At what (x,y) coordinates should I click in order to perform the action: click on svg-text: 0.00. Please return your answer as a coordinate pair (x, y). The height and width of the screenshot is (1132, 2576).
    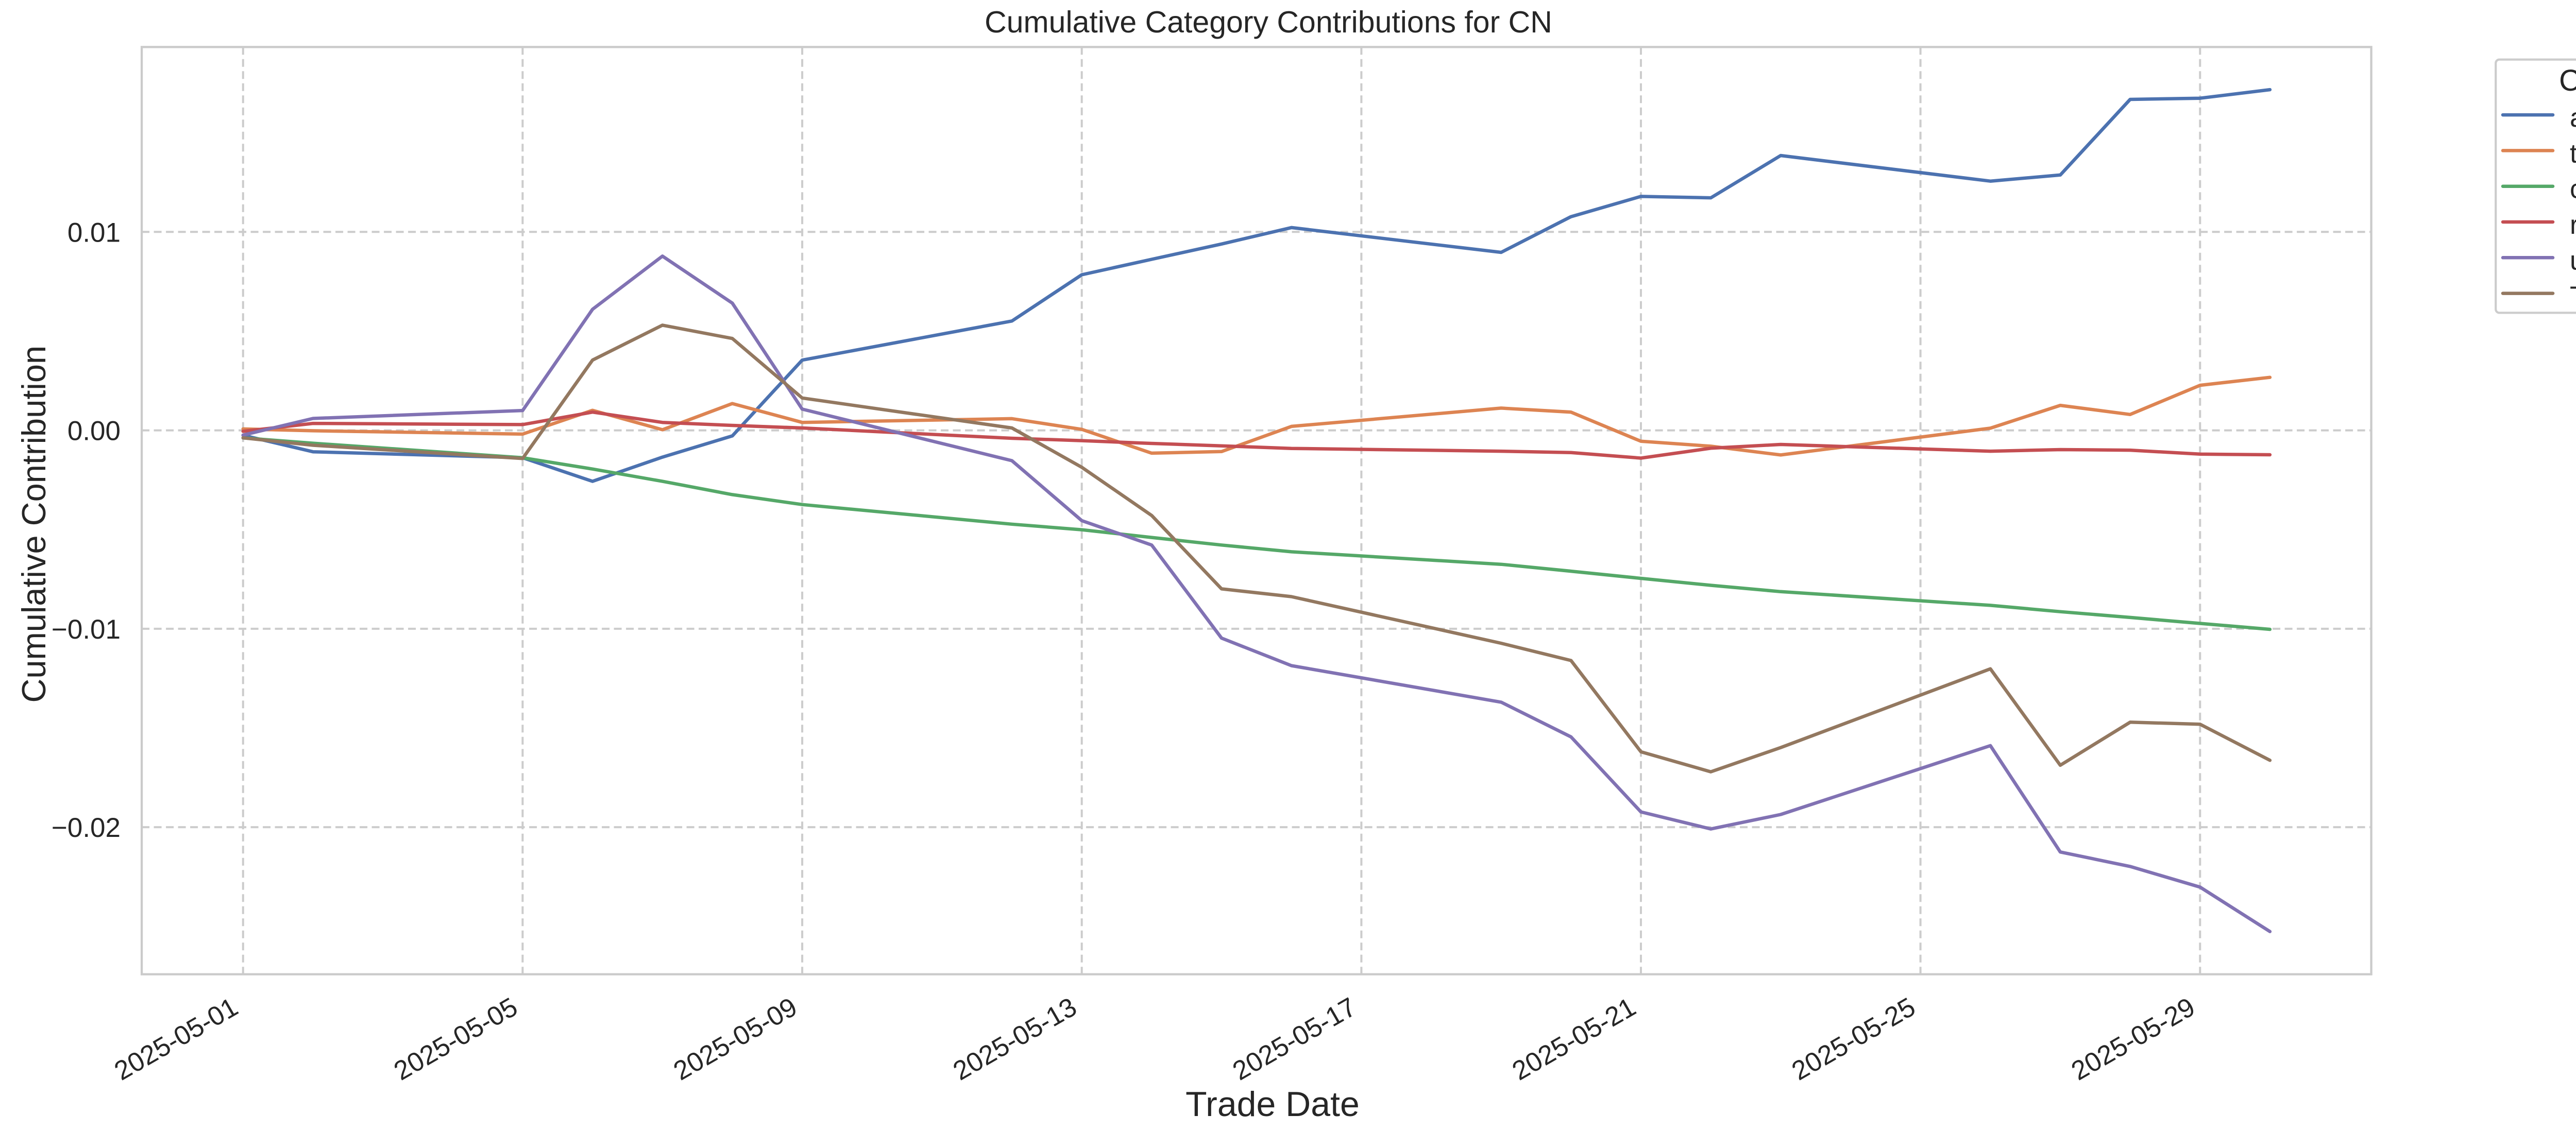
    Looking at the image, I should click on (94, 432).